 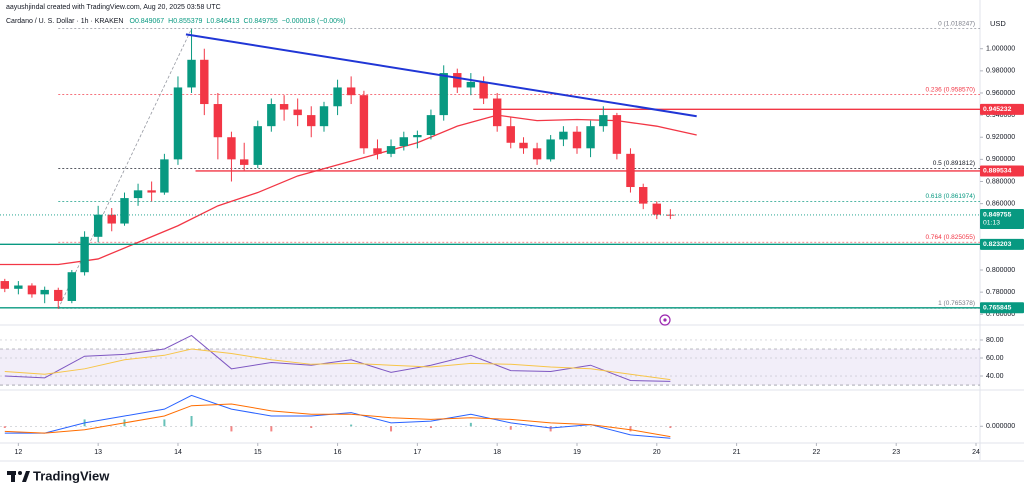 I want to click on x-tick-label: 17, so click(x=417, y=452).